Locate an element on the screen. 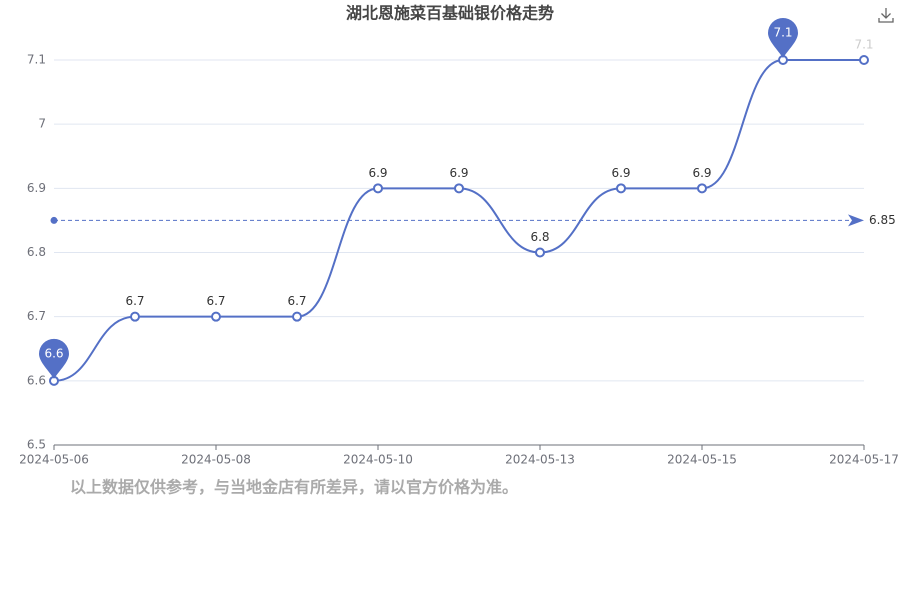 The image size is (900, 600). footnote: 以上数据仅供参考，与当地金店有所差异，请以官方价格为准。 is located at coordinates (294, 487).